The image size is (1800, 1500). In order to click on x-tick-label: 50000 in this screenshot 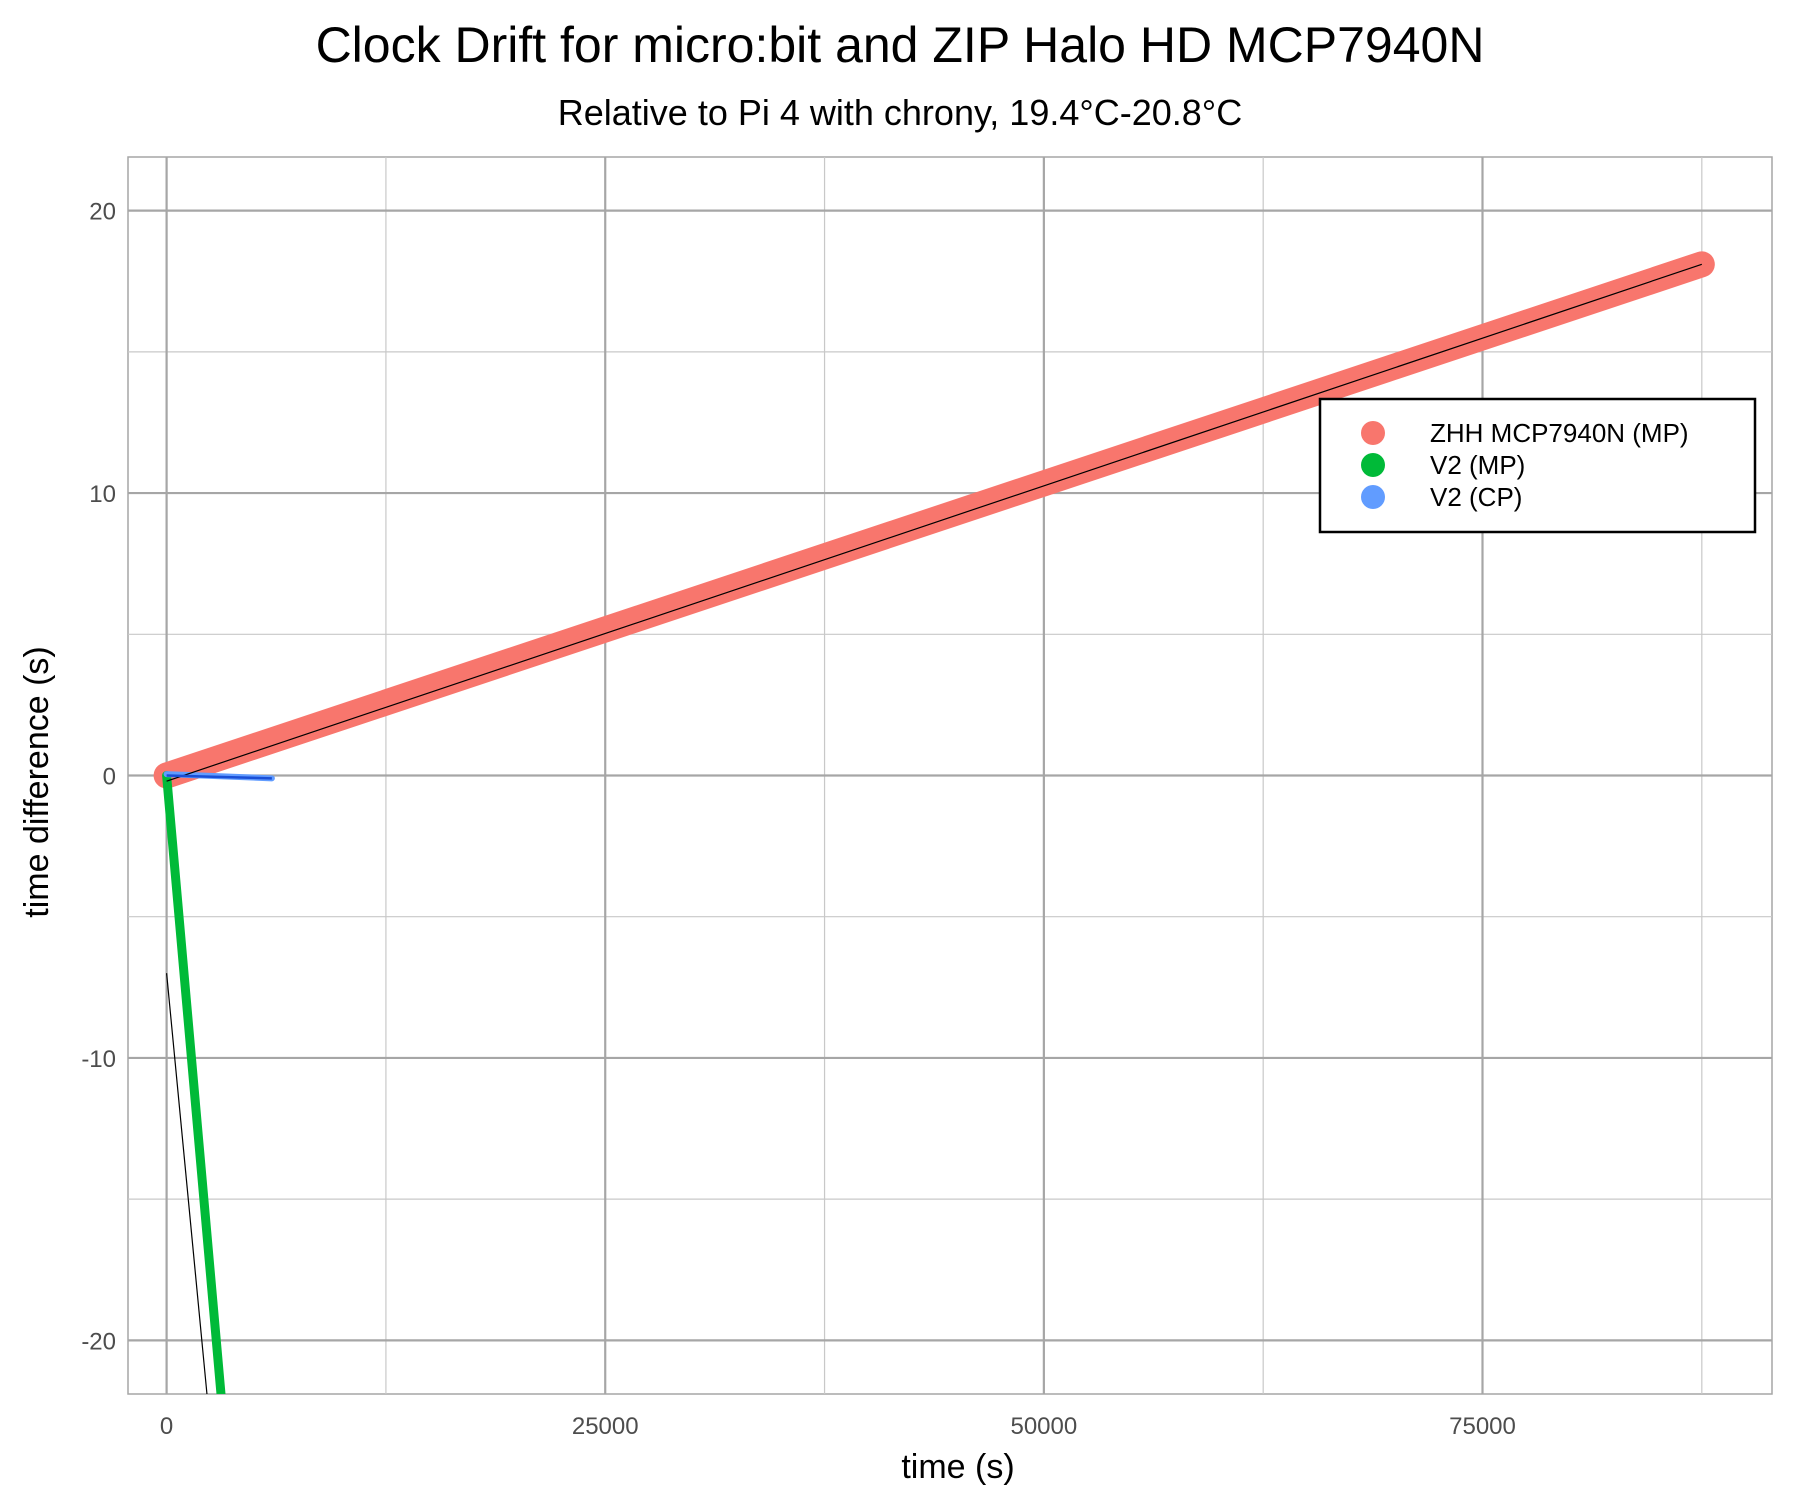, I will do `click(1043, 1426)`.